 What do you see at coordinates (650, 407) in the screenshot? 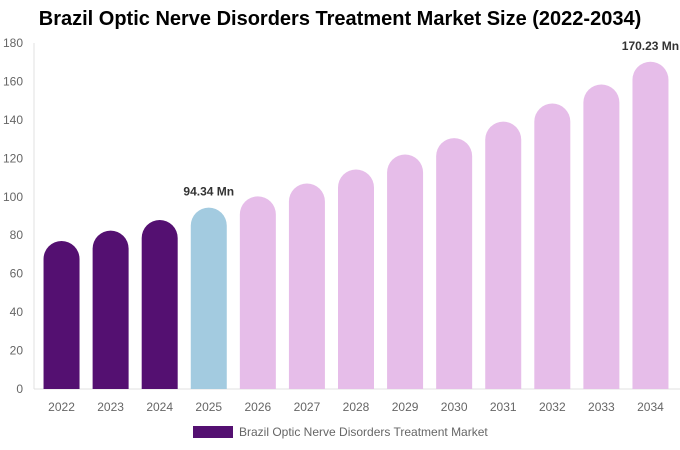
I see `x-tick-label: 2034` at bounding box center [650, 407].